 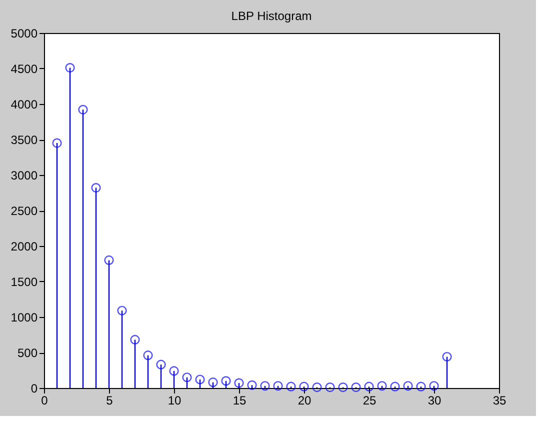 What do you see at coordinates (24, 105) in the screenshot?
I see `y-tick-label: 4000` at bounding box center [24, 105].